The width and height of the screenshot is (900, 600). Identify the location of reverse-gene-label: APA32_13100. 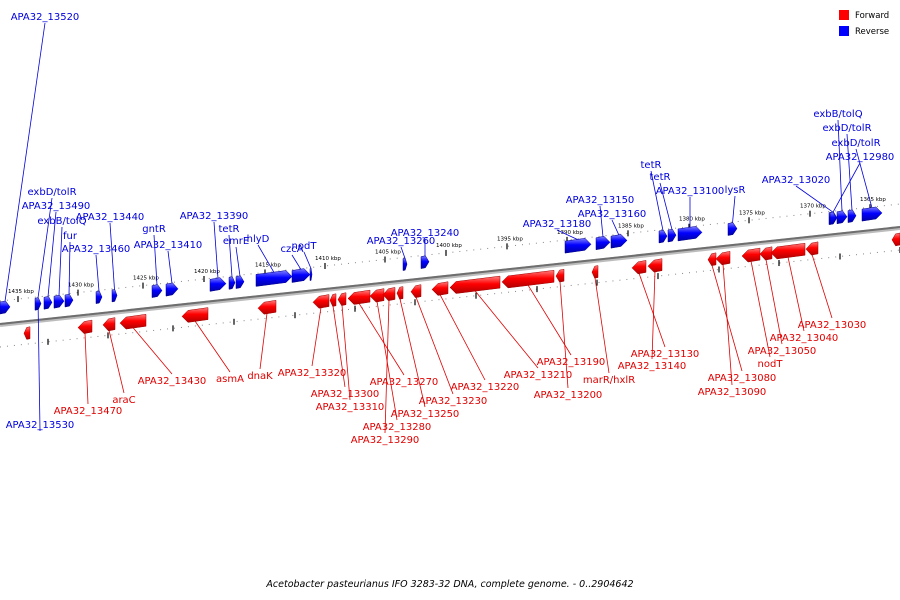
(690, 191).